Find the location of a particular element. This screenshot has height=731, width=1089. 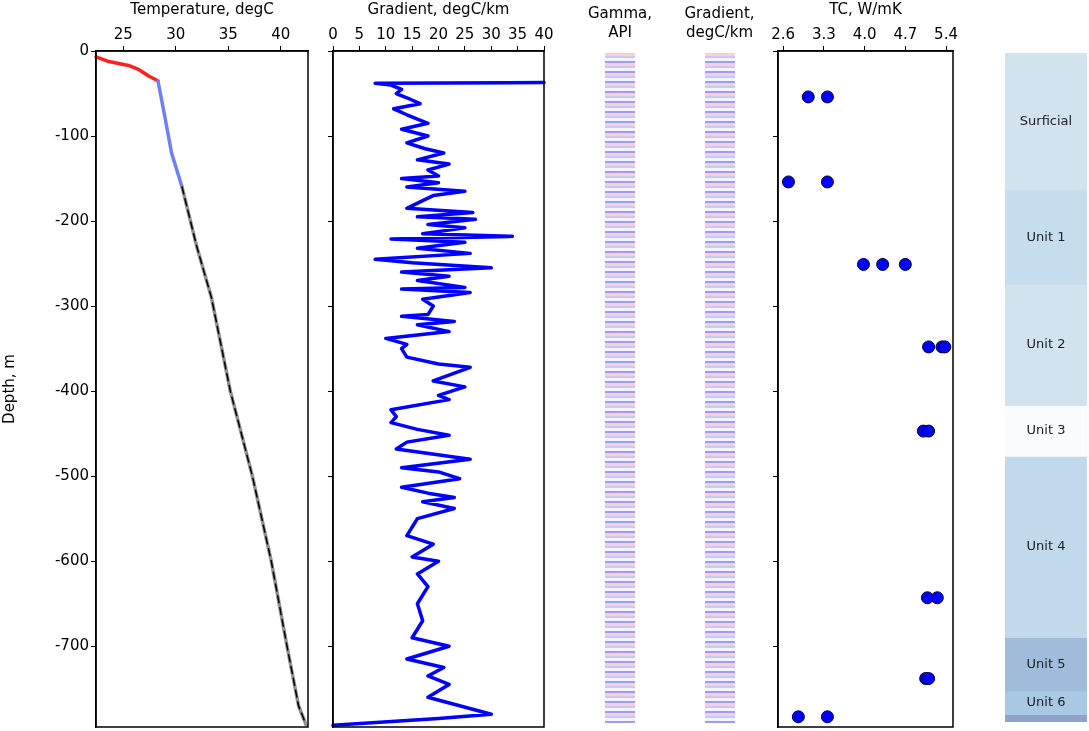

x-tick-label: 10 is located at coordinates (386, 33).